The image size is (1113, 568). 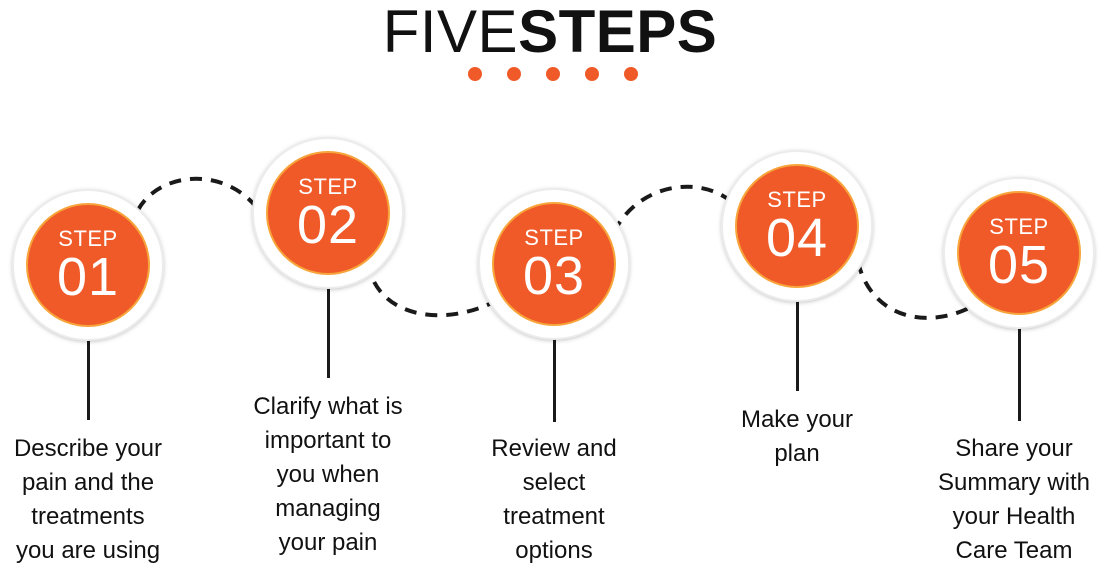 I want to click on title-steps: STEPS, so click(x=618, y=32).